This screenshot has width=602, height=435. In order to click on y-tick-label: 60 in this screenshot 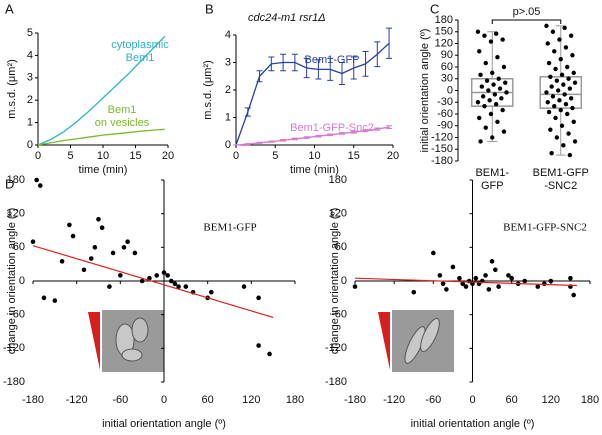, I will do `click(19, 247)`.